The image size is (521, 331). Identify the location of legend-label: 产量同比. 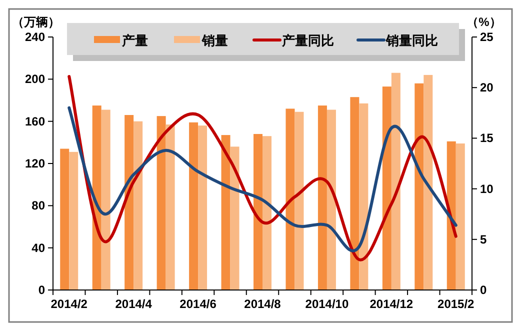
(307, 40).